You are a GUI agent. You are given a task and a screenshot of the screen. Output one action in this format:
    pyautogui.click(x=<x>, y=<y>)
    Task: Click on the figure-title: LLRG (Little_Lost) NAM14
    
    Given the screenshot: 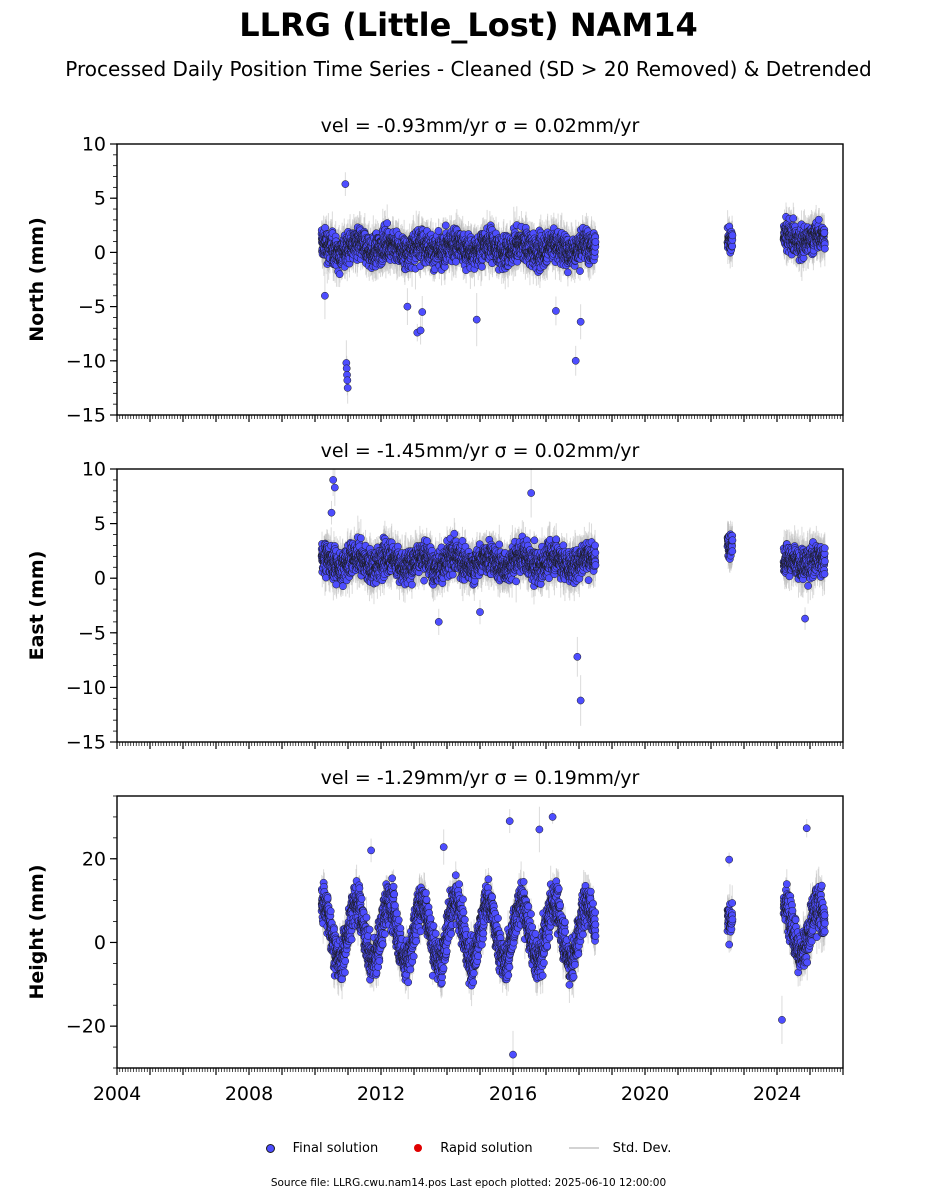 What is the action you would take?
    pyautogui.click(x=468, y=25)
    